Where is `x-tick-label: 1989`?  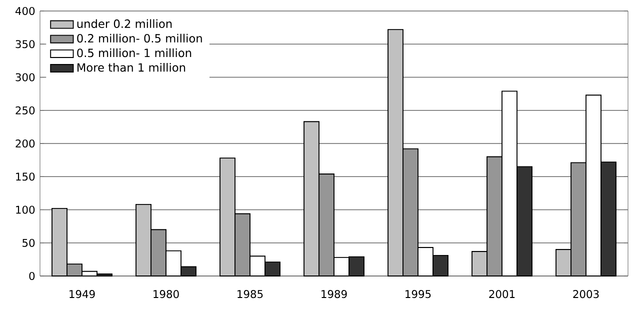 x-tick-label: 1989 is located at coordinates (334, 294).